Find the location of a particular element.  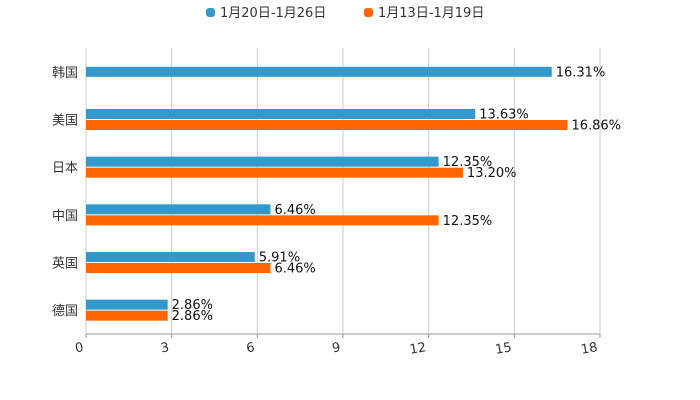

x-tick-label: 12 is located at coordinates (417, 349).